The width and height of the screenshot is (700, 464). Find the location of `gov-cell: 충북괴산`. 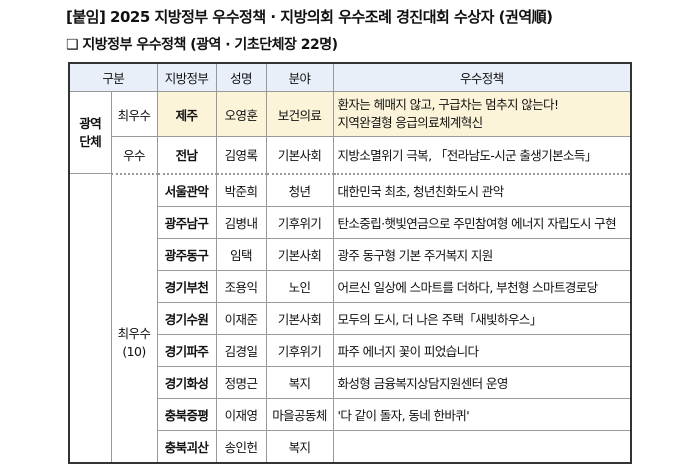

gov-cell: 충북괴산 is located at coordinates (186, 446).